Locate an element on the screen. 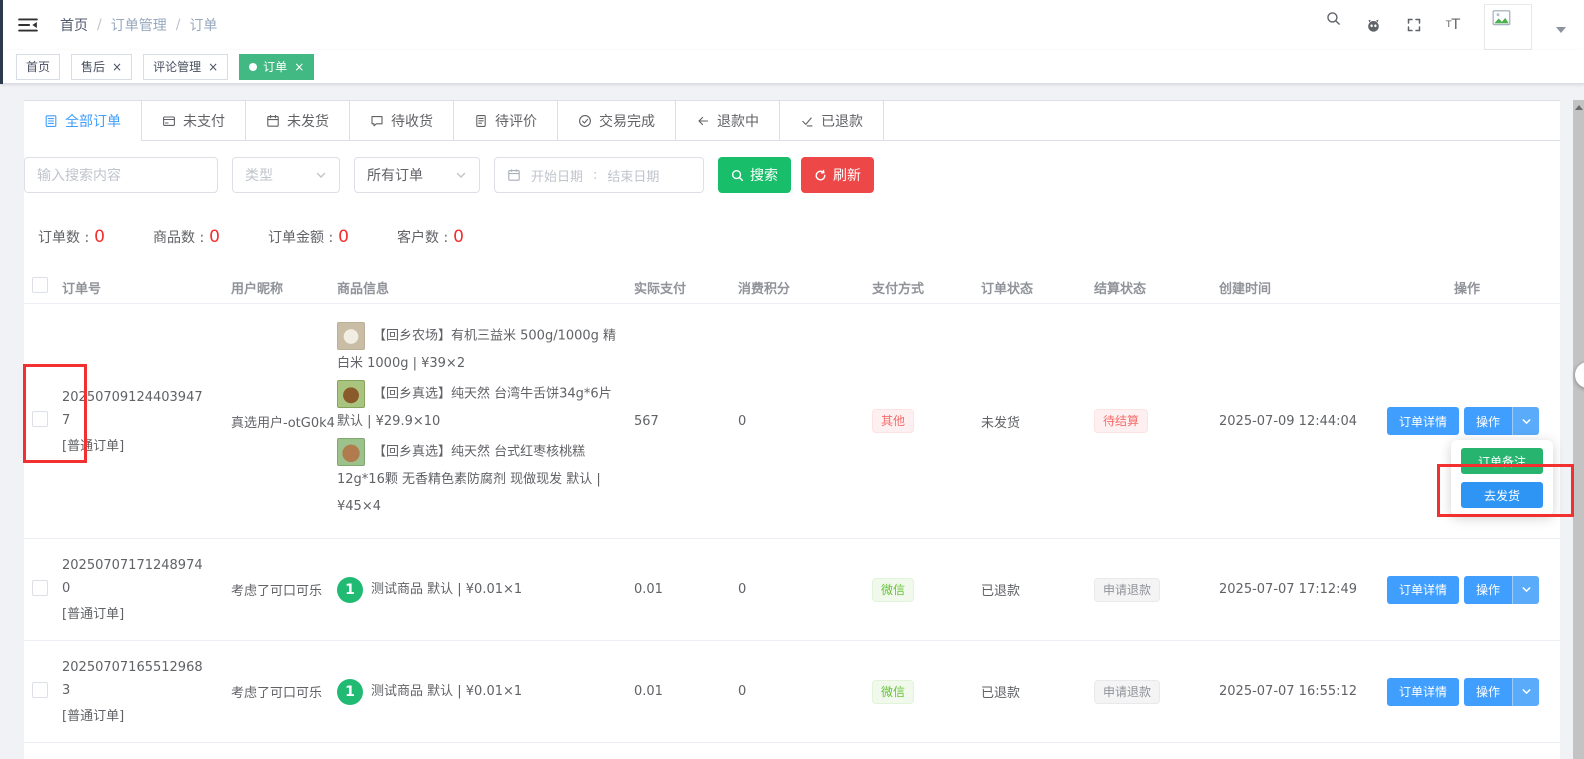 The height and width of the screenshot is (759, 1584). consume-points: 0 is located at coordinates (742, 691).